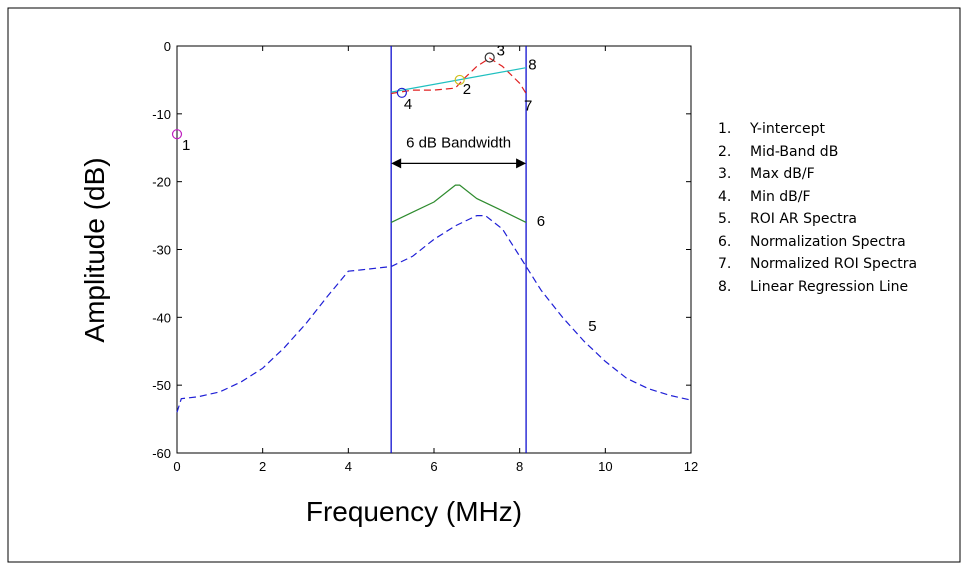  Describe the element at coordinates (541, 221) in the screenshot. I see `curve-label: 6` at that location.